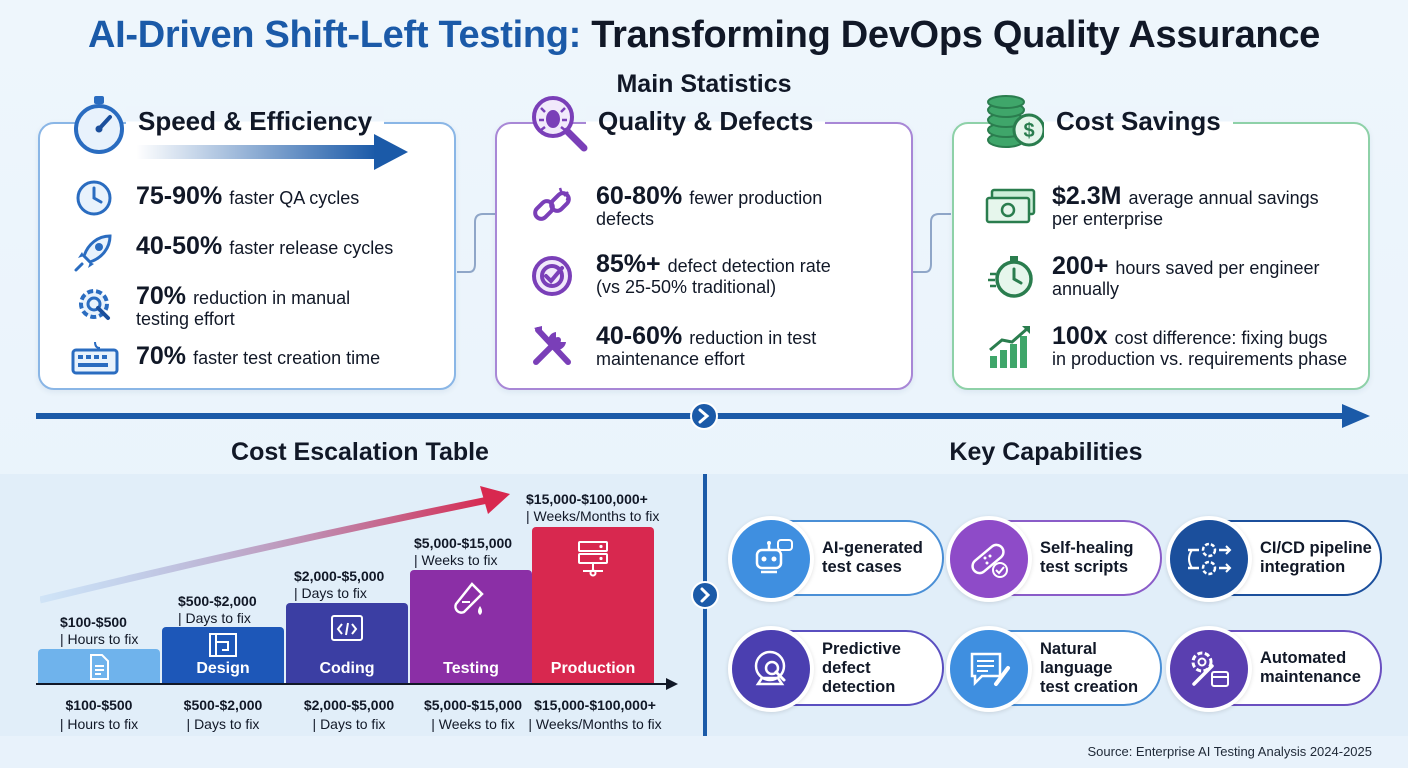  Describe the element at coordinates (1016, 123) in the screenshot. I see `coins-dollar-icon: $` at that location.